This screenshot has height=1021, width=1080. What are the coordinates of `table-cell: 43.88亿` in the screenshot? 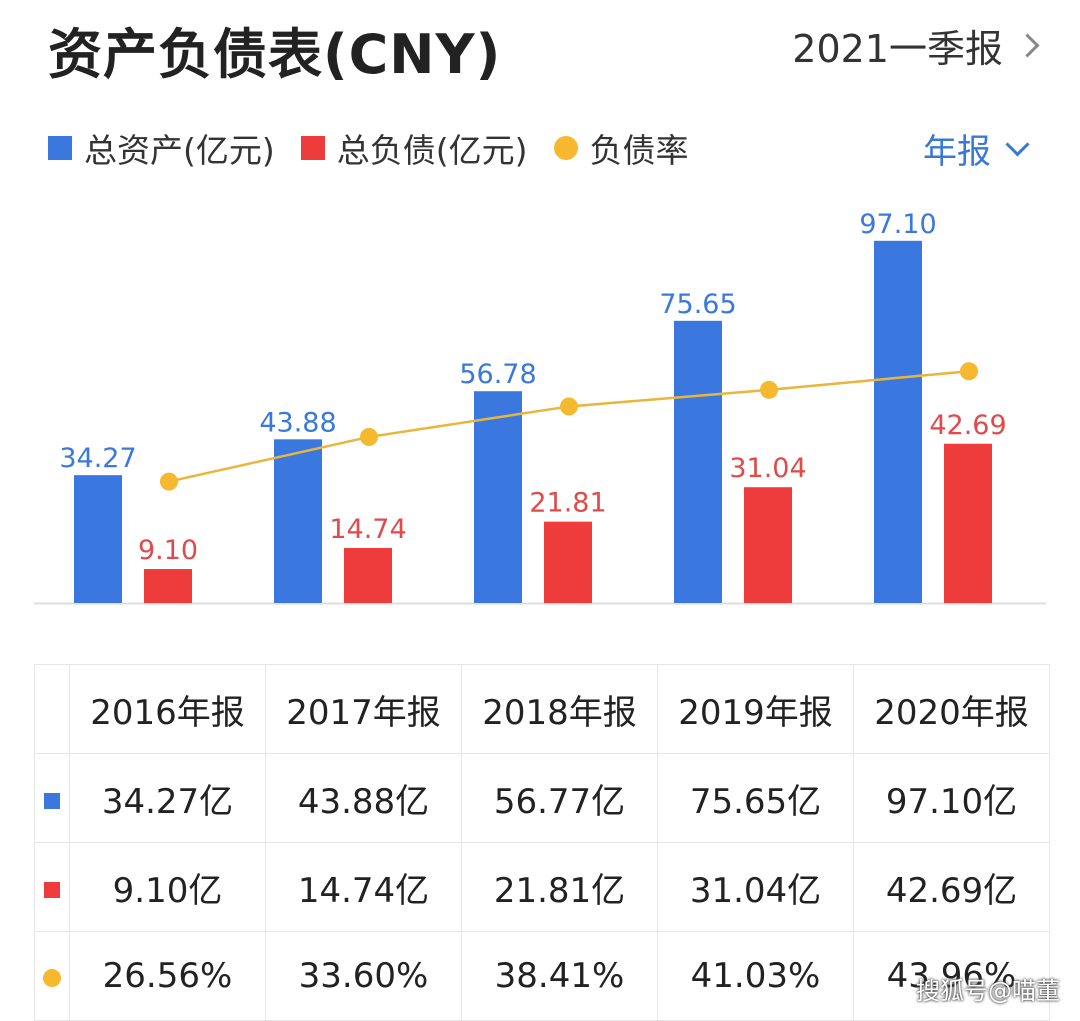 It's located at (363, 798).